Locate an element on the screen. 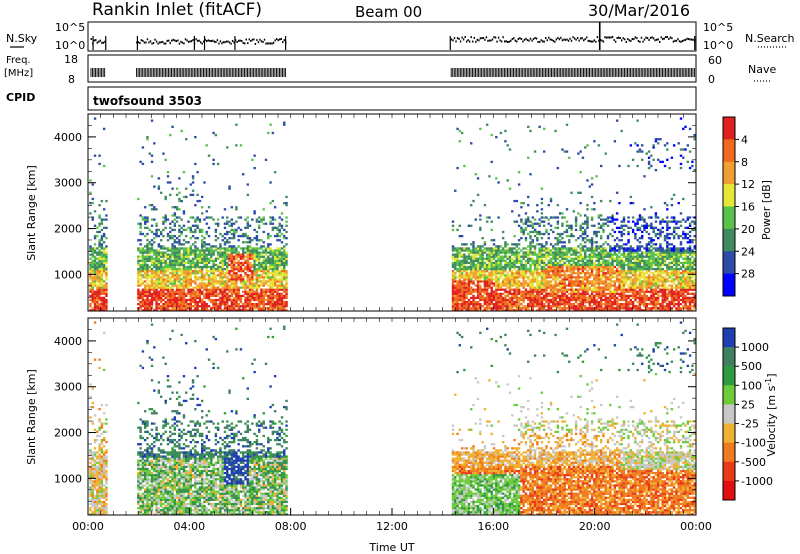 The height and width of the screenshot is (554, 800). freq-bar is located at coordinates (664, 72).